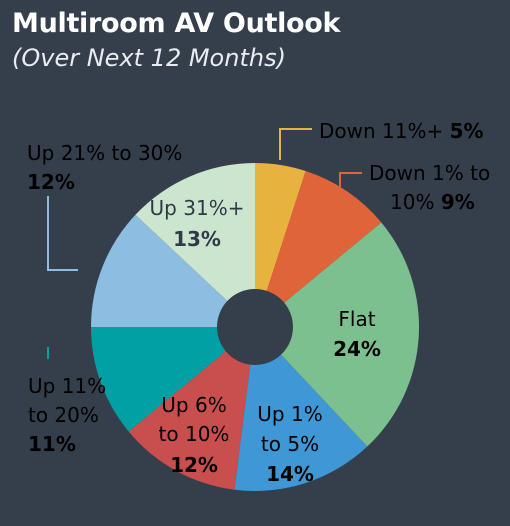  I want to click on label-up-11-value: 11%, so click(52, 444).